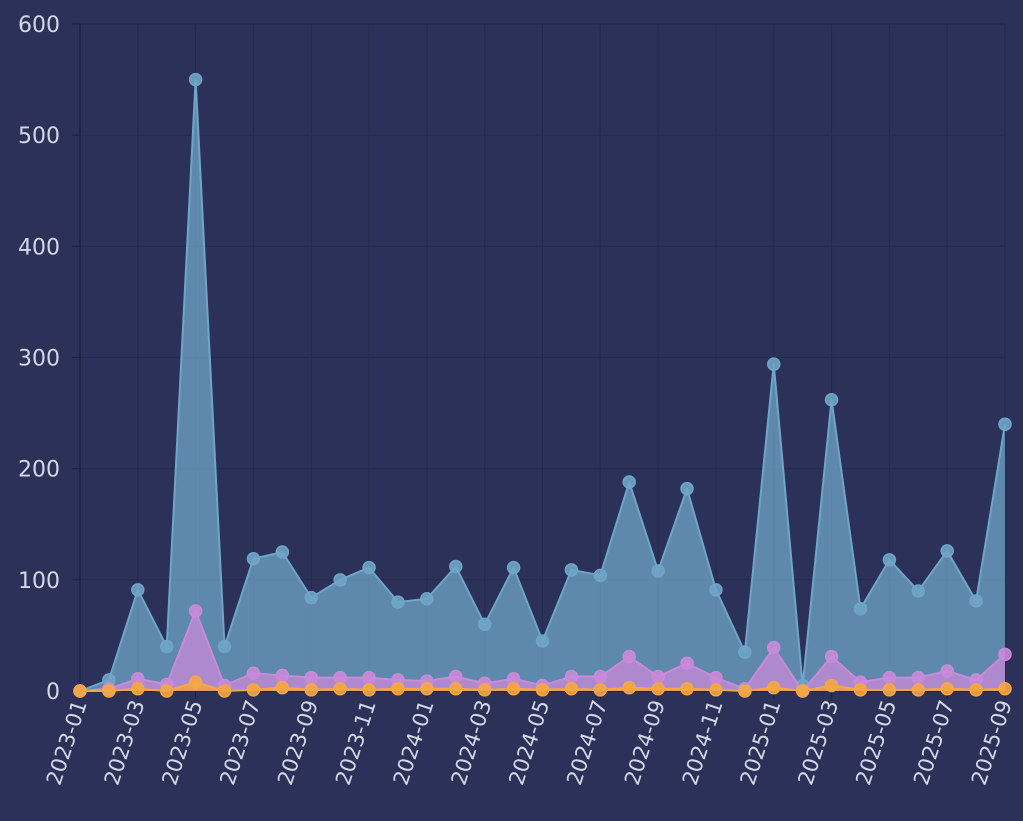 This screenshot has width=1023, height=821. Describe the element at coordinates (542, 650) in the screenshot. I see `series-area` at that location.